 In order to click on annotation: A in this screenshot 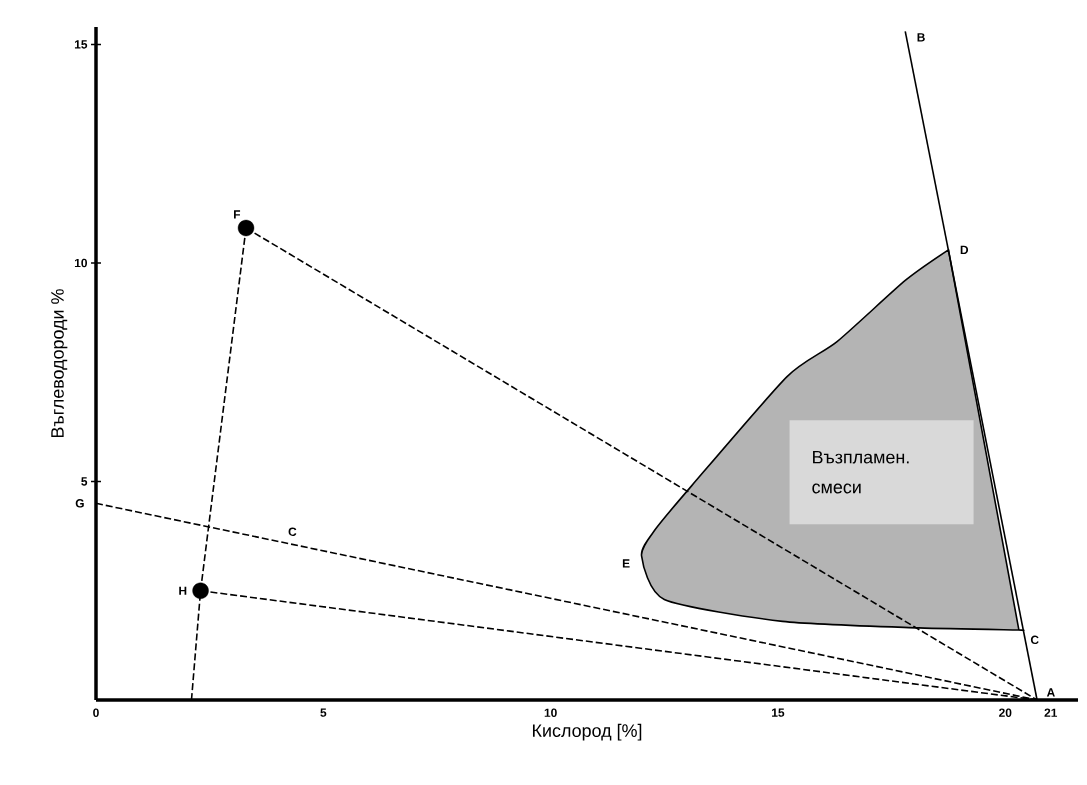, I will do `click(1050, 692)`.